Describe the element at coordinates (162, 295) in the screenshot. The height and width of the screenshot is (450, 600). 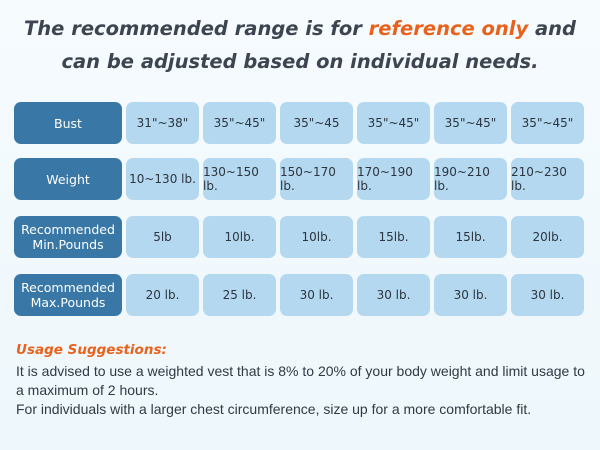
I see `table-cell: 20 lb.` at that location.